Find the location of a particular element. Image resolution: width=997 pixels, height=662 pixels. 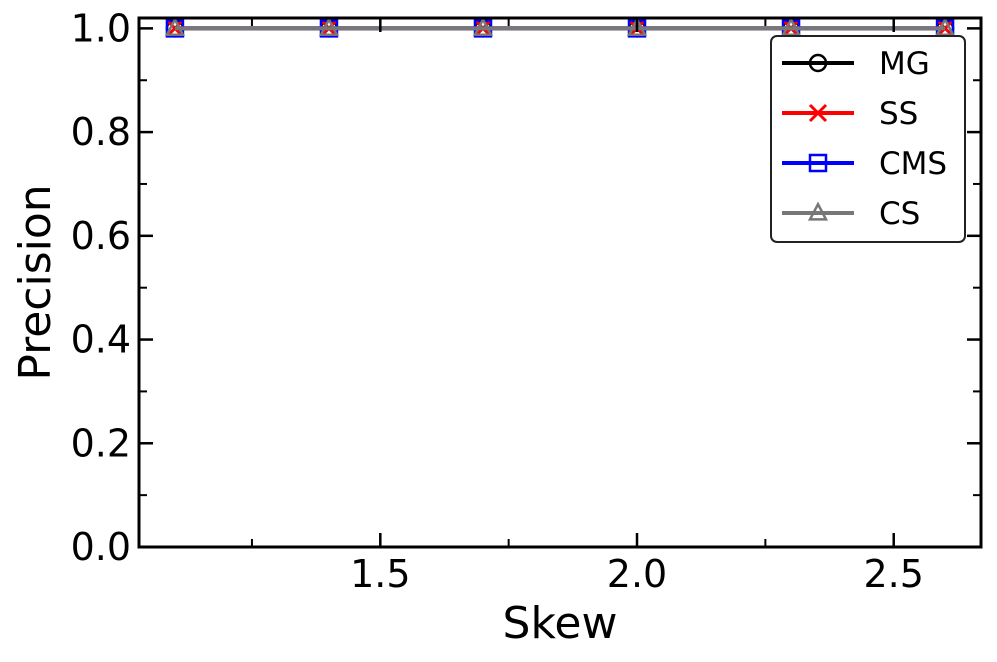

legend-label: CMS is located at coordinates (913, 164).